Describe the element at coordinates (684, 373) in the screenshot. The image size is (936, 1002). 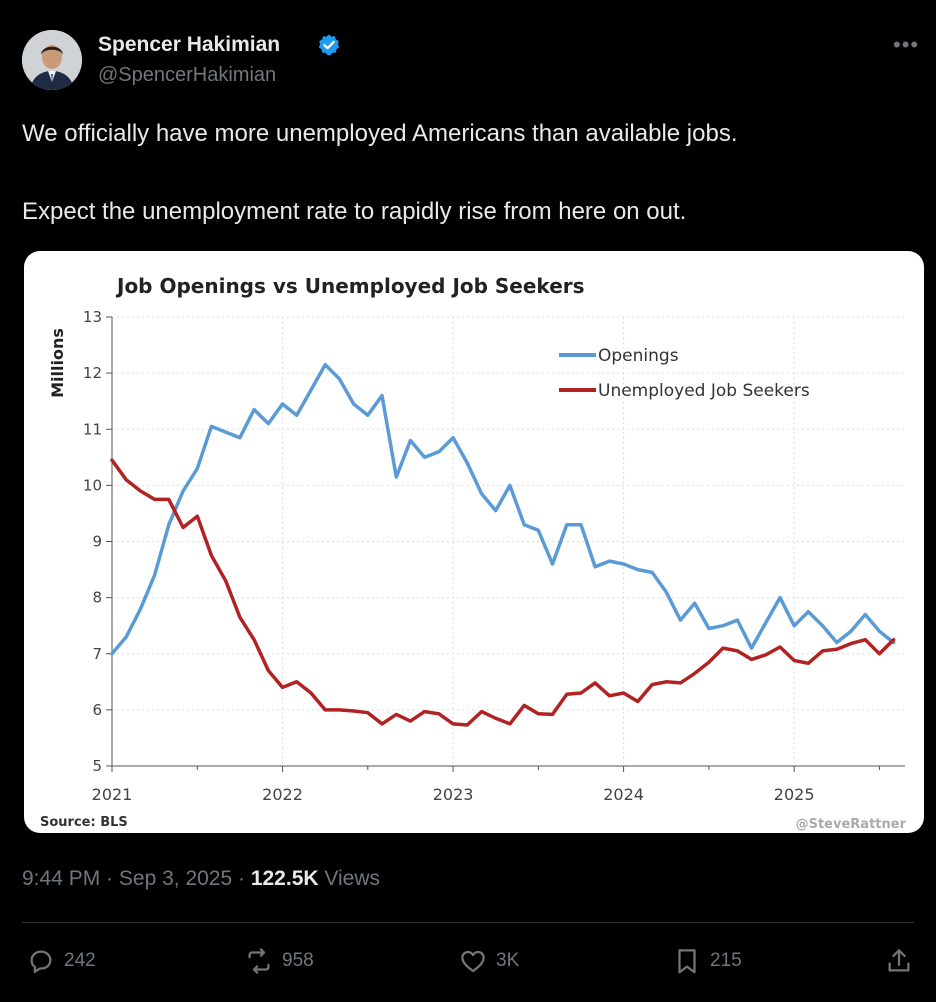
I see `legend: Openings Unemployed Job Seekers` at that location.